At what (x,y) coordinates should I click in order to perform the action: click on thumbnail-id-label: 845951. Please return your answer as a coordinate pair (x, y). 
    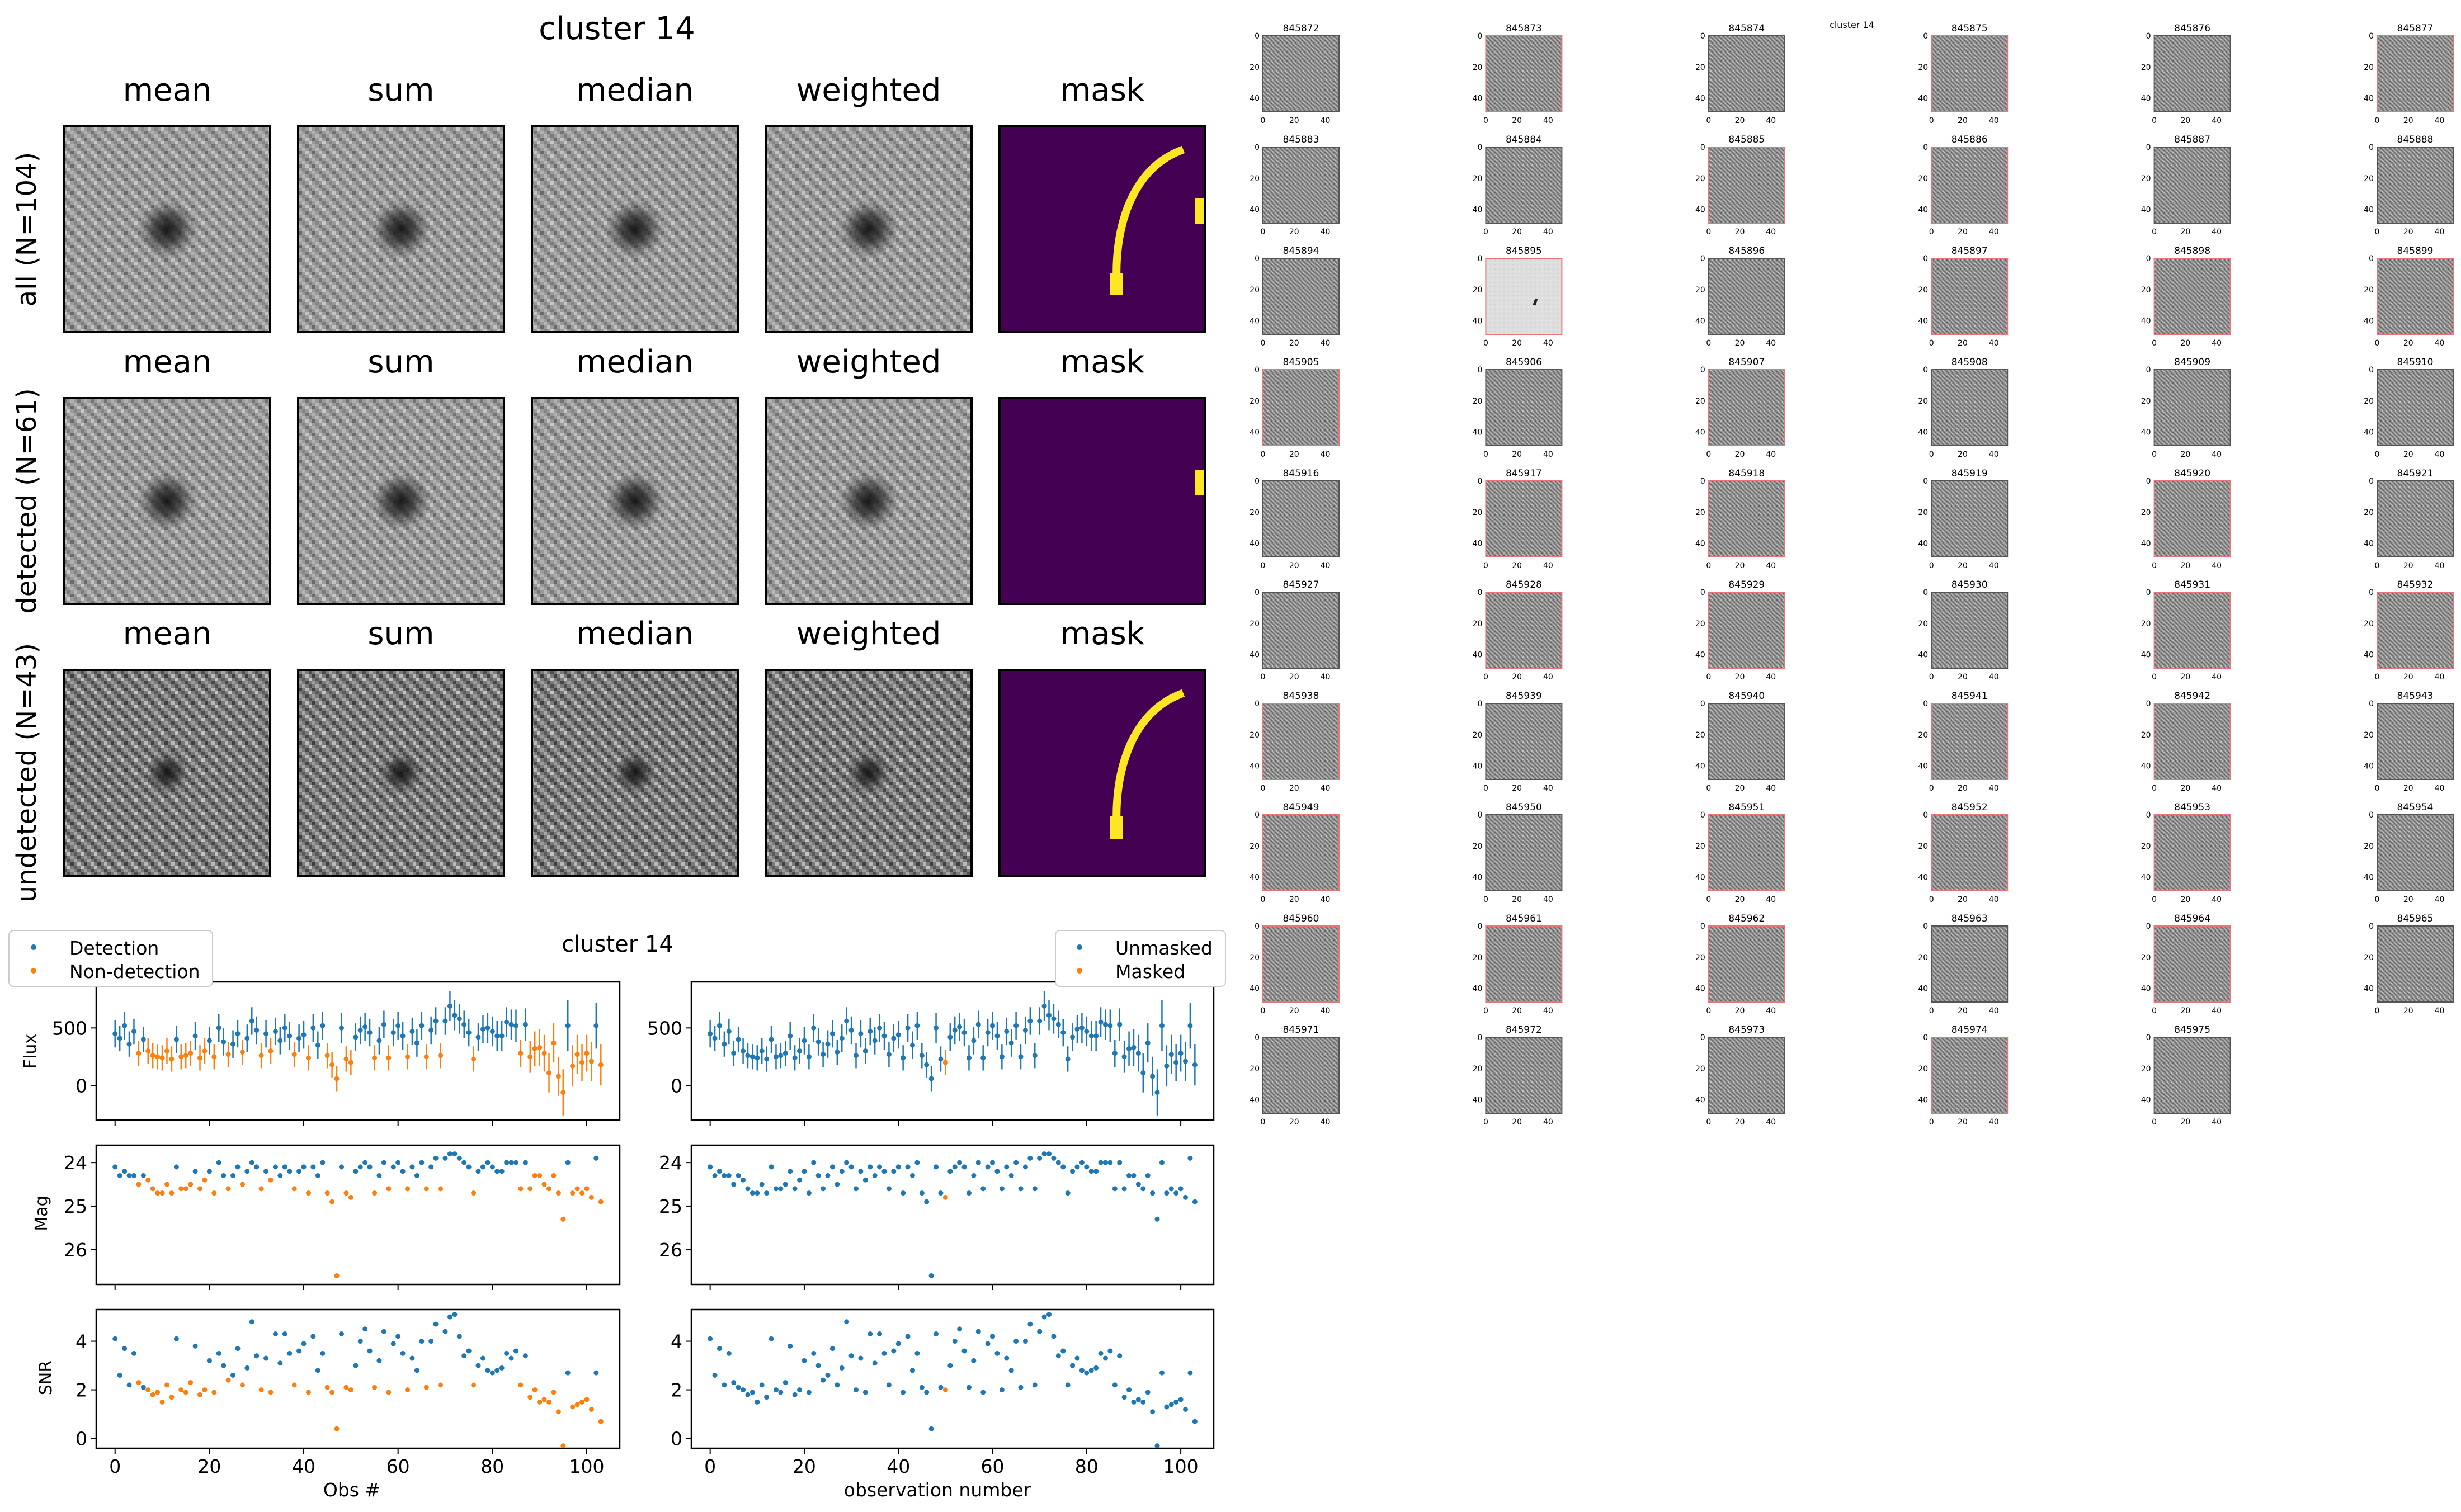
    Looking at the image, I should click on (1746, 807).